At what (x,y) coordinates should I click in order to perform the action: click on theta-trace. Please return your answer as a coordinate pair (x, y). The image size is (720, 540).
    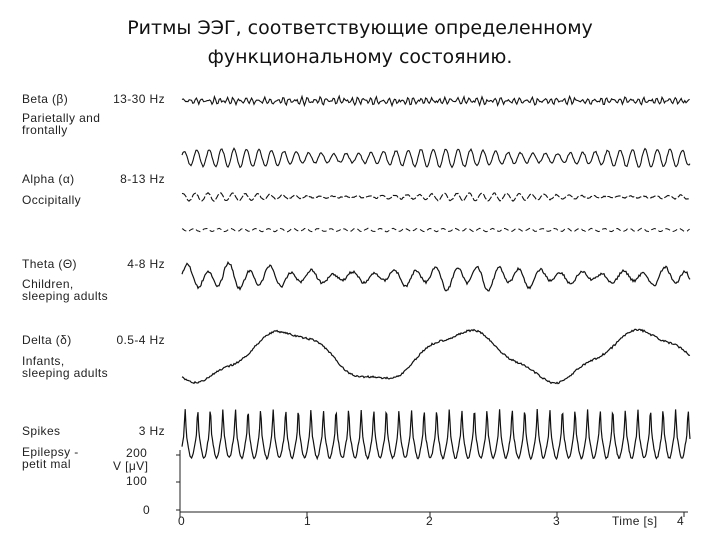
    Looking at the image, I should click on (436, 276).